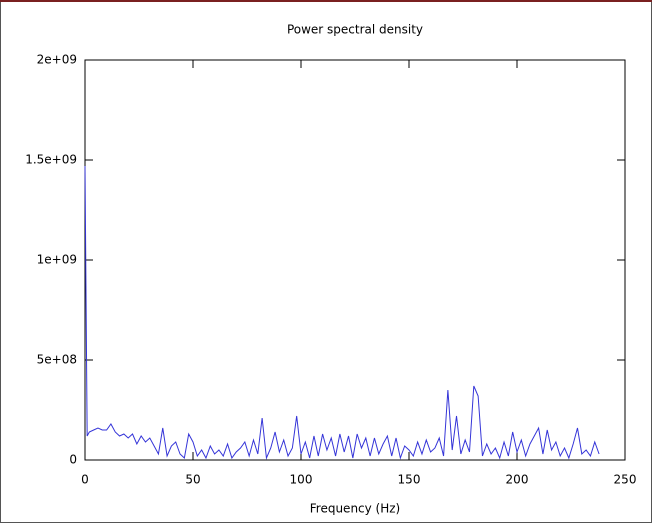  I want to click on x-tick-label: 0, so click(85, 480).